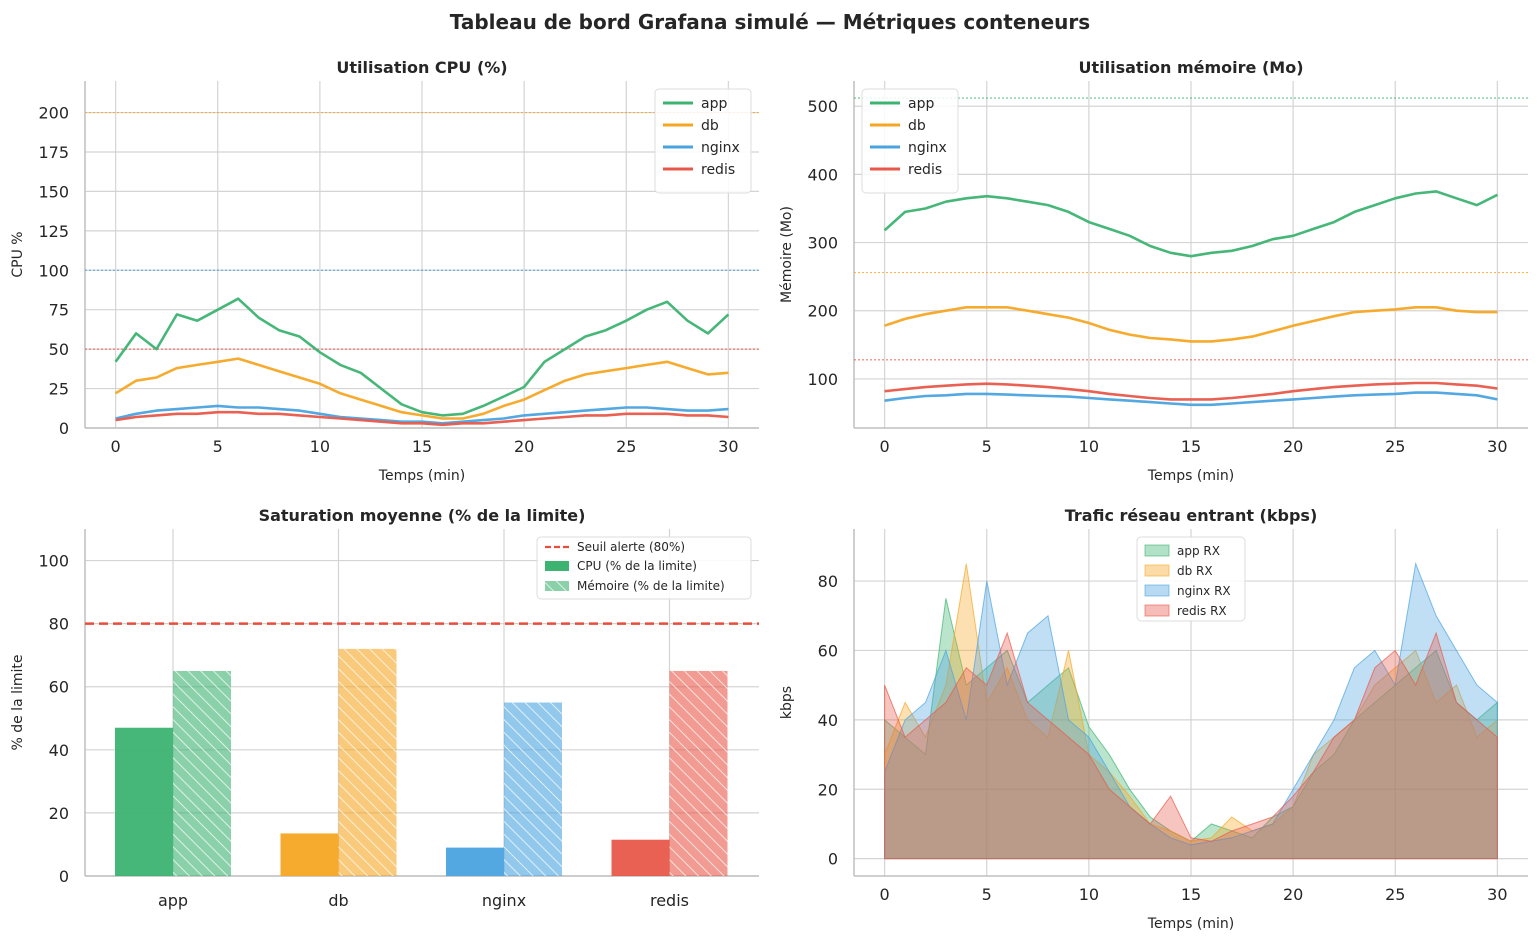  Describe the element at coordinates (59, 310) in the screenshot. I see `y-tick-label: 75` at that location.